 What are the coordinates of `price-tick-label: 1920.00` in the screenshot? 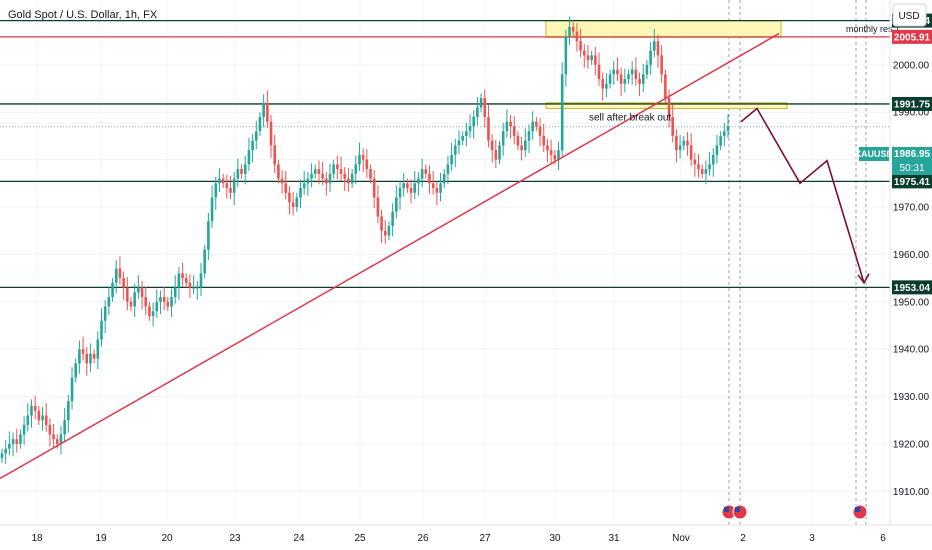 It's located at (911, 444).